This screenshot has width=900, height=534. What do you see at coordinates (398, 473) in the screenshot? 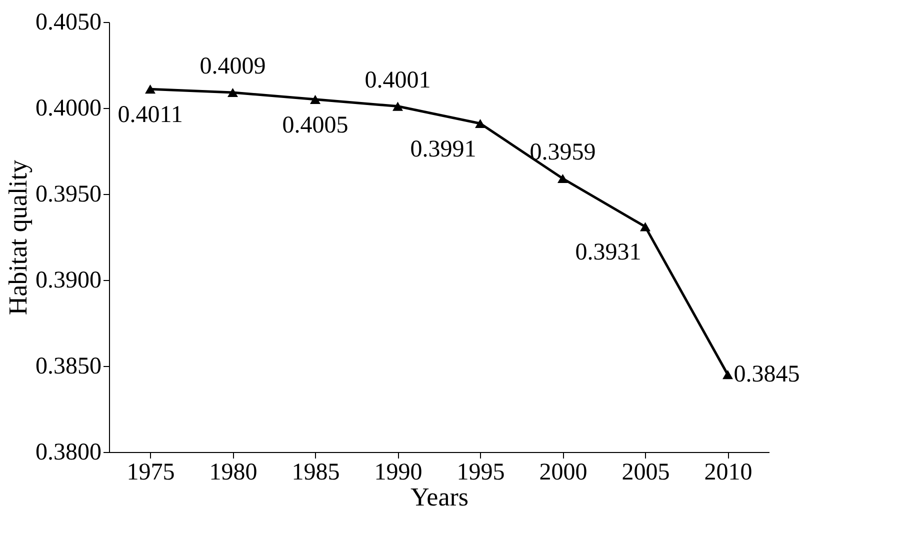
I see `x-tick-label: 1990` at bounding box center [398, 473].